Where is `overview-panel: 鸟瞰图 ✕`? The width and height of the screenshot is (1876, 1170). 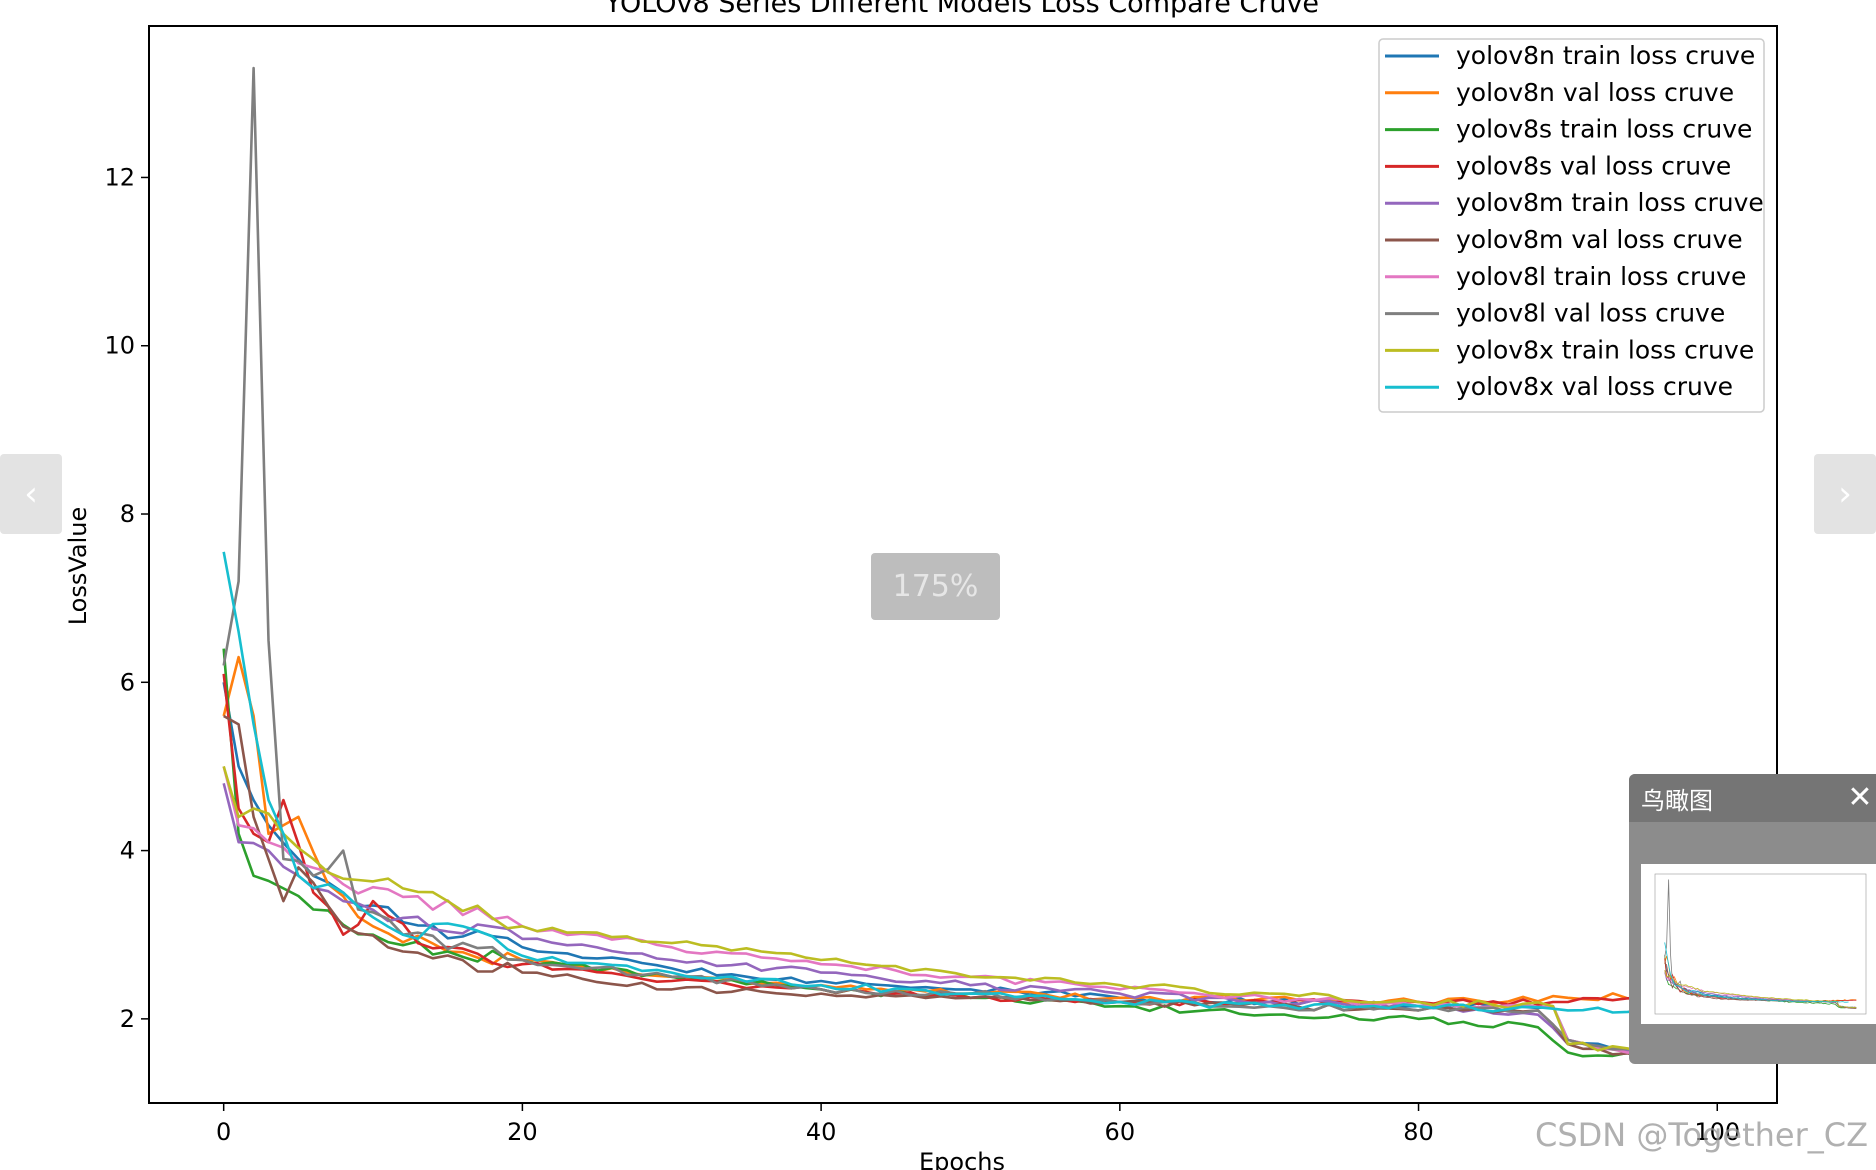
overview-panel: 鸟瞰图 ✕ is located at coordinates (1752, 919).